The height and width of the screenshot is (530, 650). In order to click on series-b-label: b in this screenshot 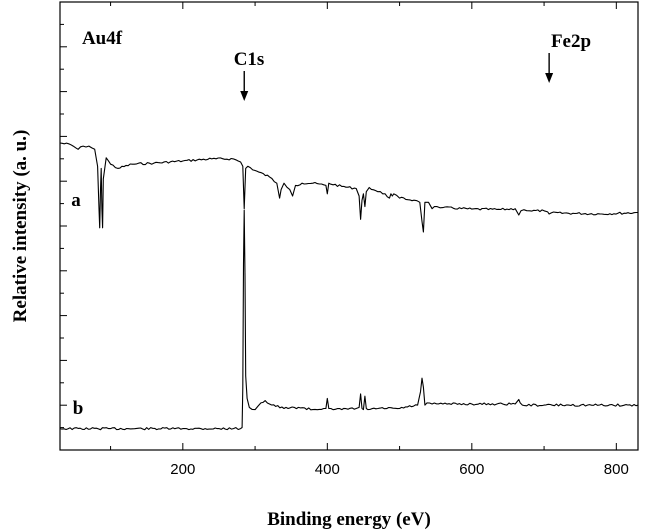, I will do `click(78, 408)`.